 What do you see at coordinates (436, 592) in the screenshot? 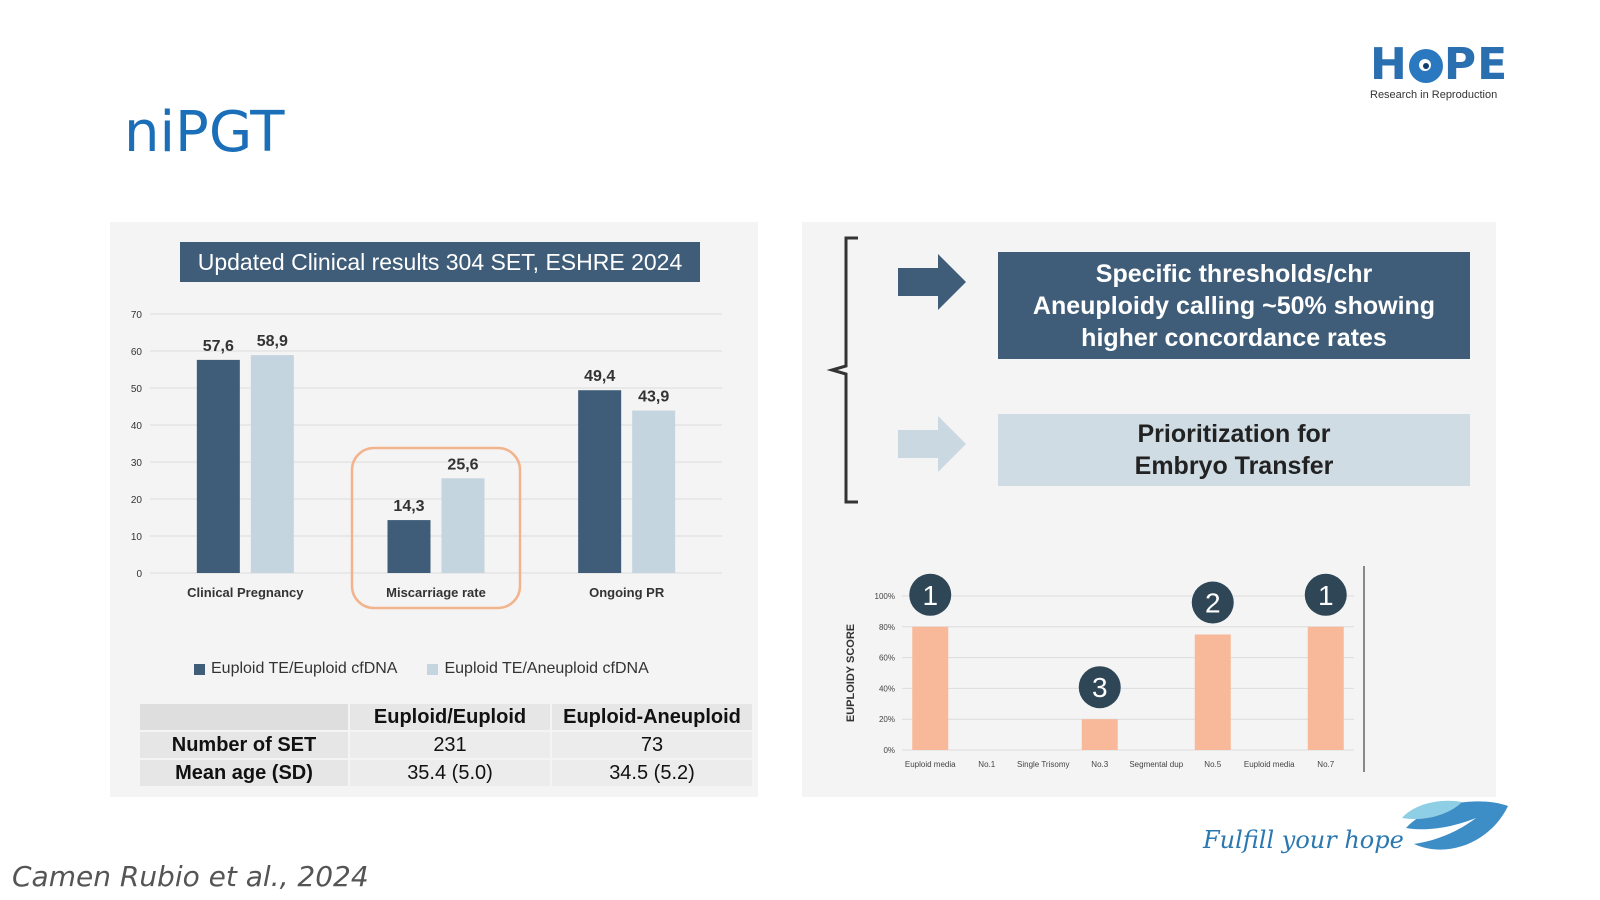
I see `x-tick-label: Miscarriage rate` at bounding box center [436, 592].